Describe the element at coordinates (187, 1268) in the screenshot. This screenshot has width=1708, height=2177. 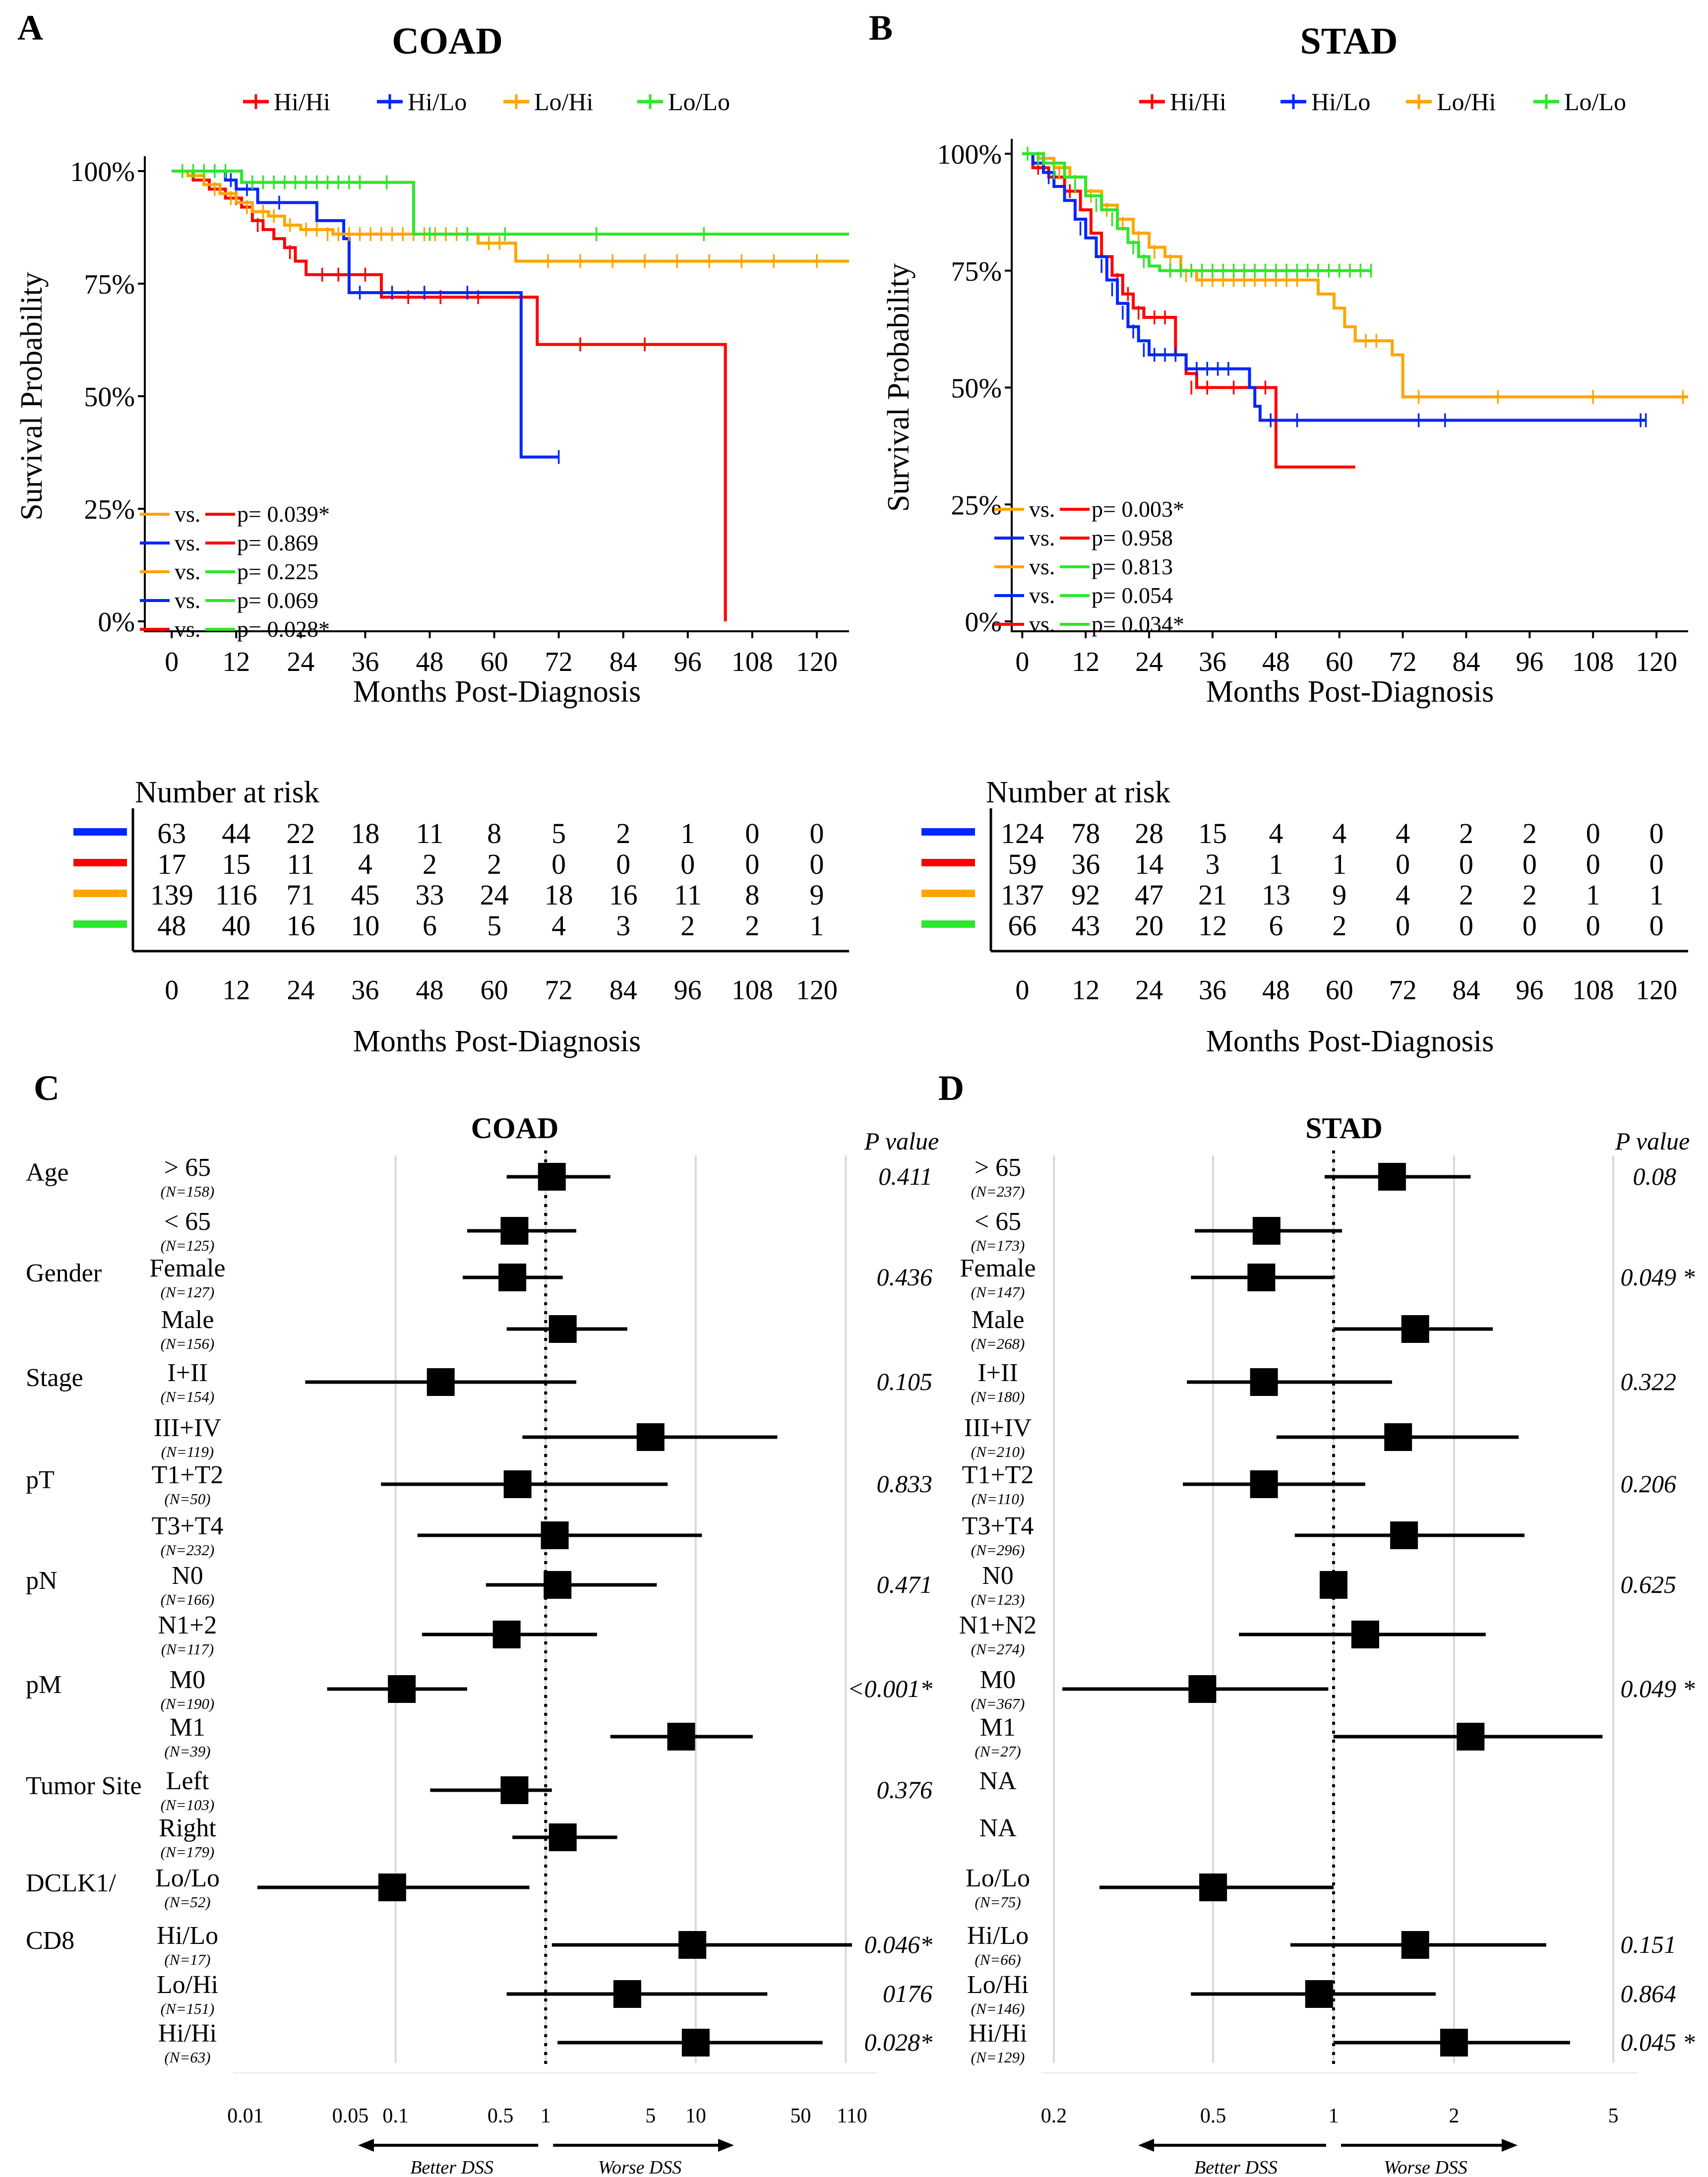
I see `row-label: Female` at that location.